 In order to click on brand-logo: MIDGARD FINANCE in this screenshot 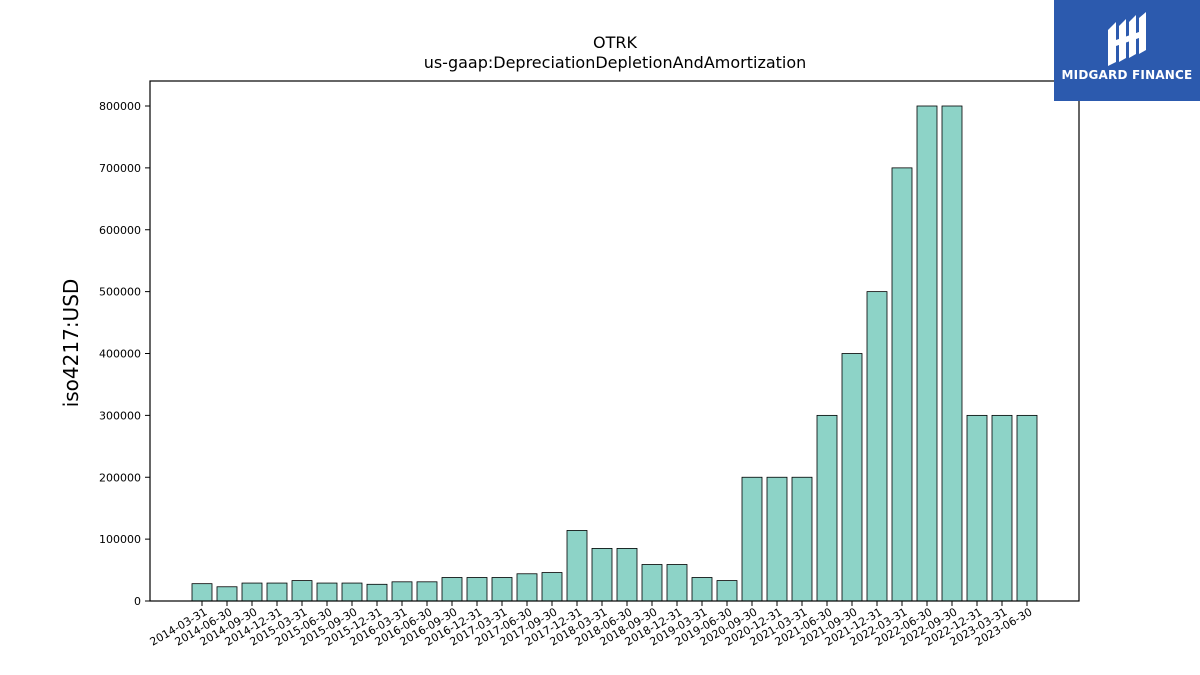, I will do `click(1127, 50)`.